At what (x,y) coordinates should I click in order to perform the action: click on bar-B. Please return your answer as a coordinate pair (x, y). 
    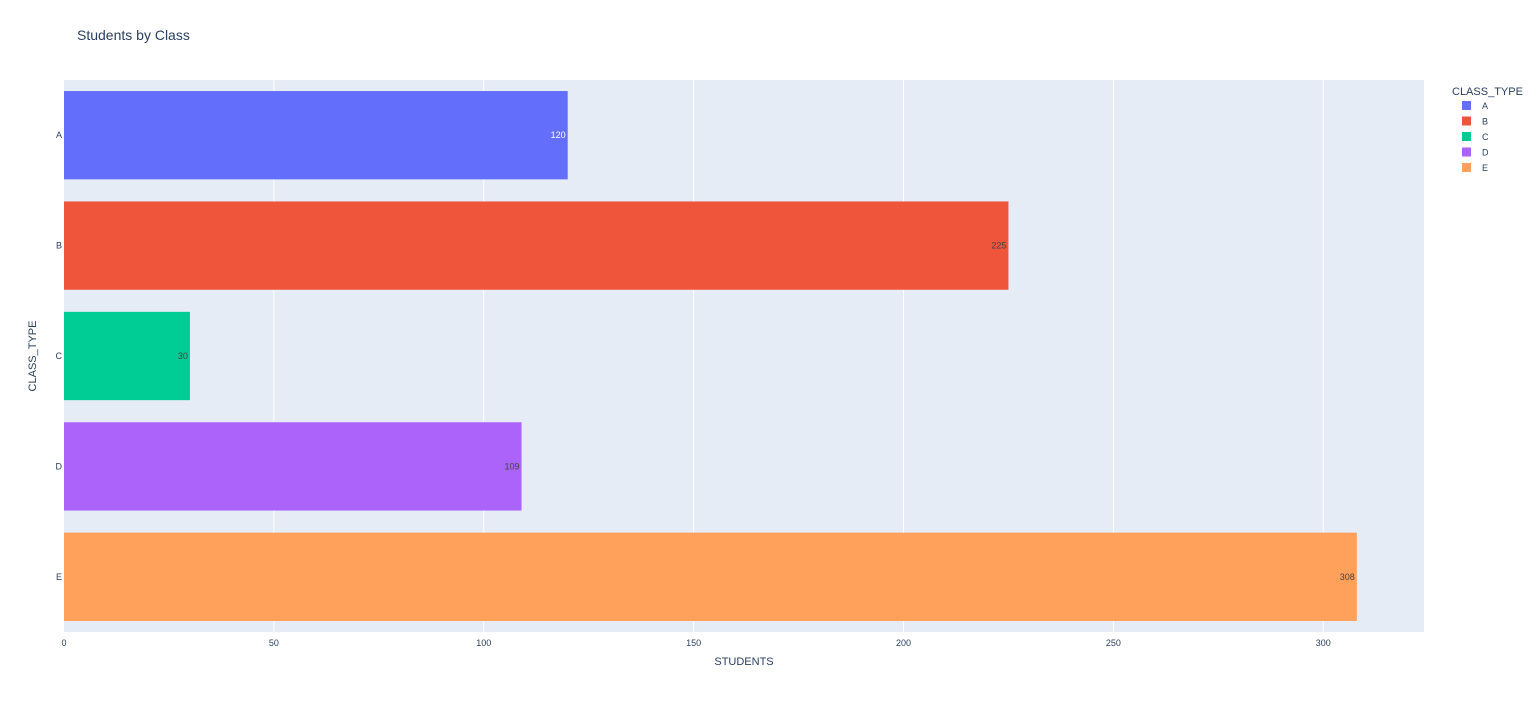
    Looking at the image, I should click on (536, 245).